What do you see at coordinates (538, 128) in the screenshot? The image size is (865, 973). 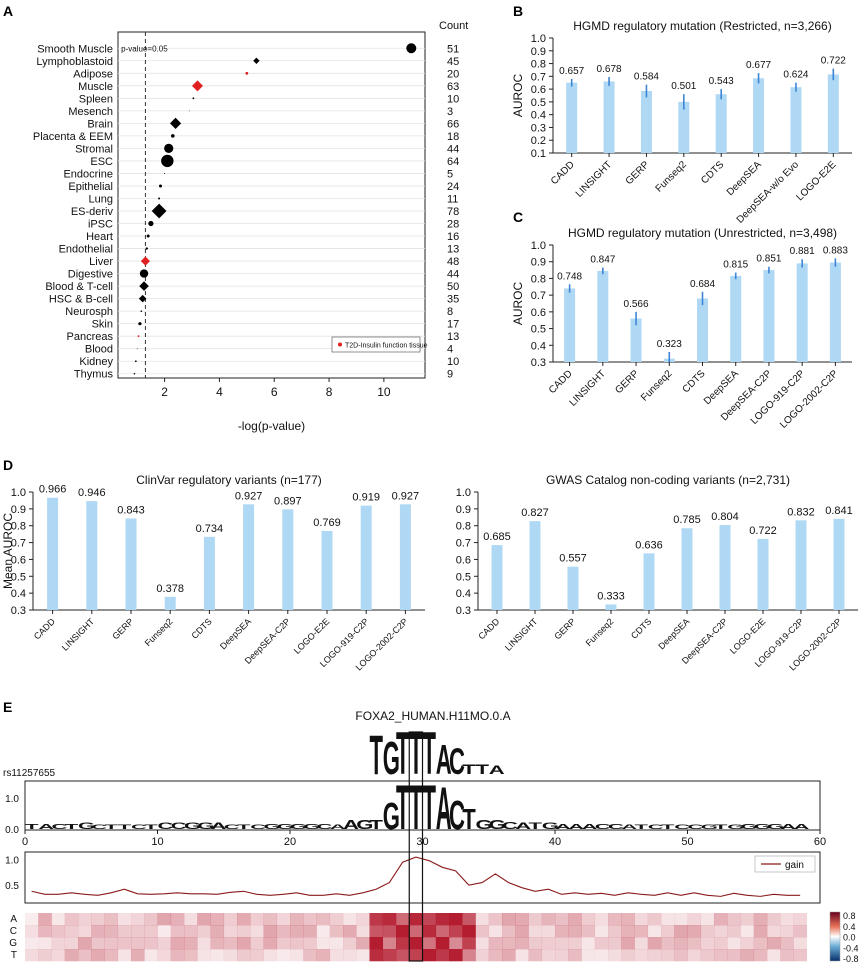 I see `y-tick-label: 0.3` at bounding box center [538, 128].